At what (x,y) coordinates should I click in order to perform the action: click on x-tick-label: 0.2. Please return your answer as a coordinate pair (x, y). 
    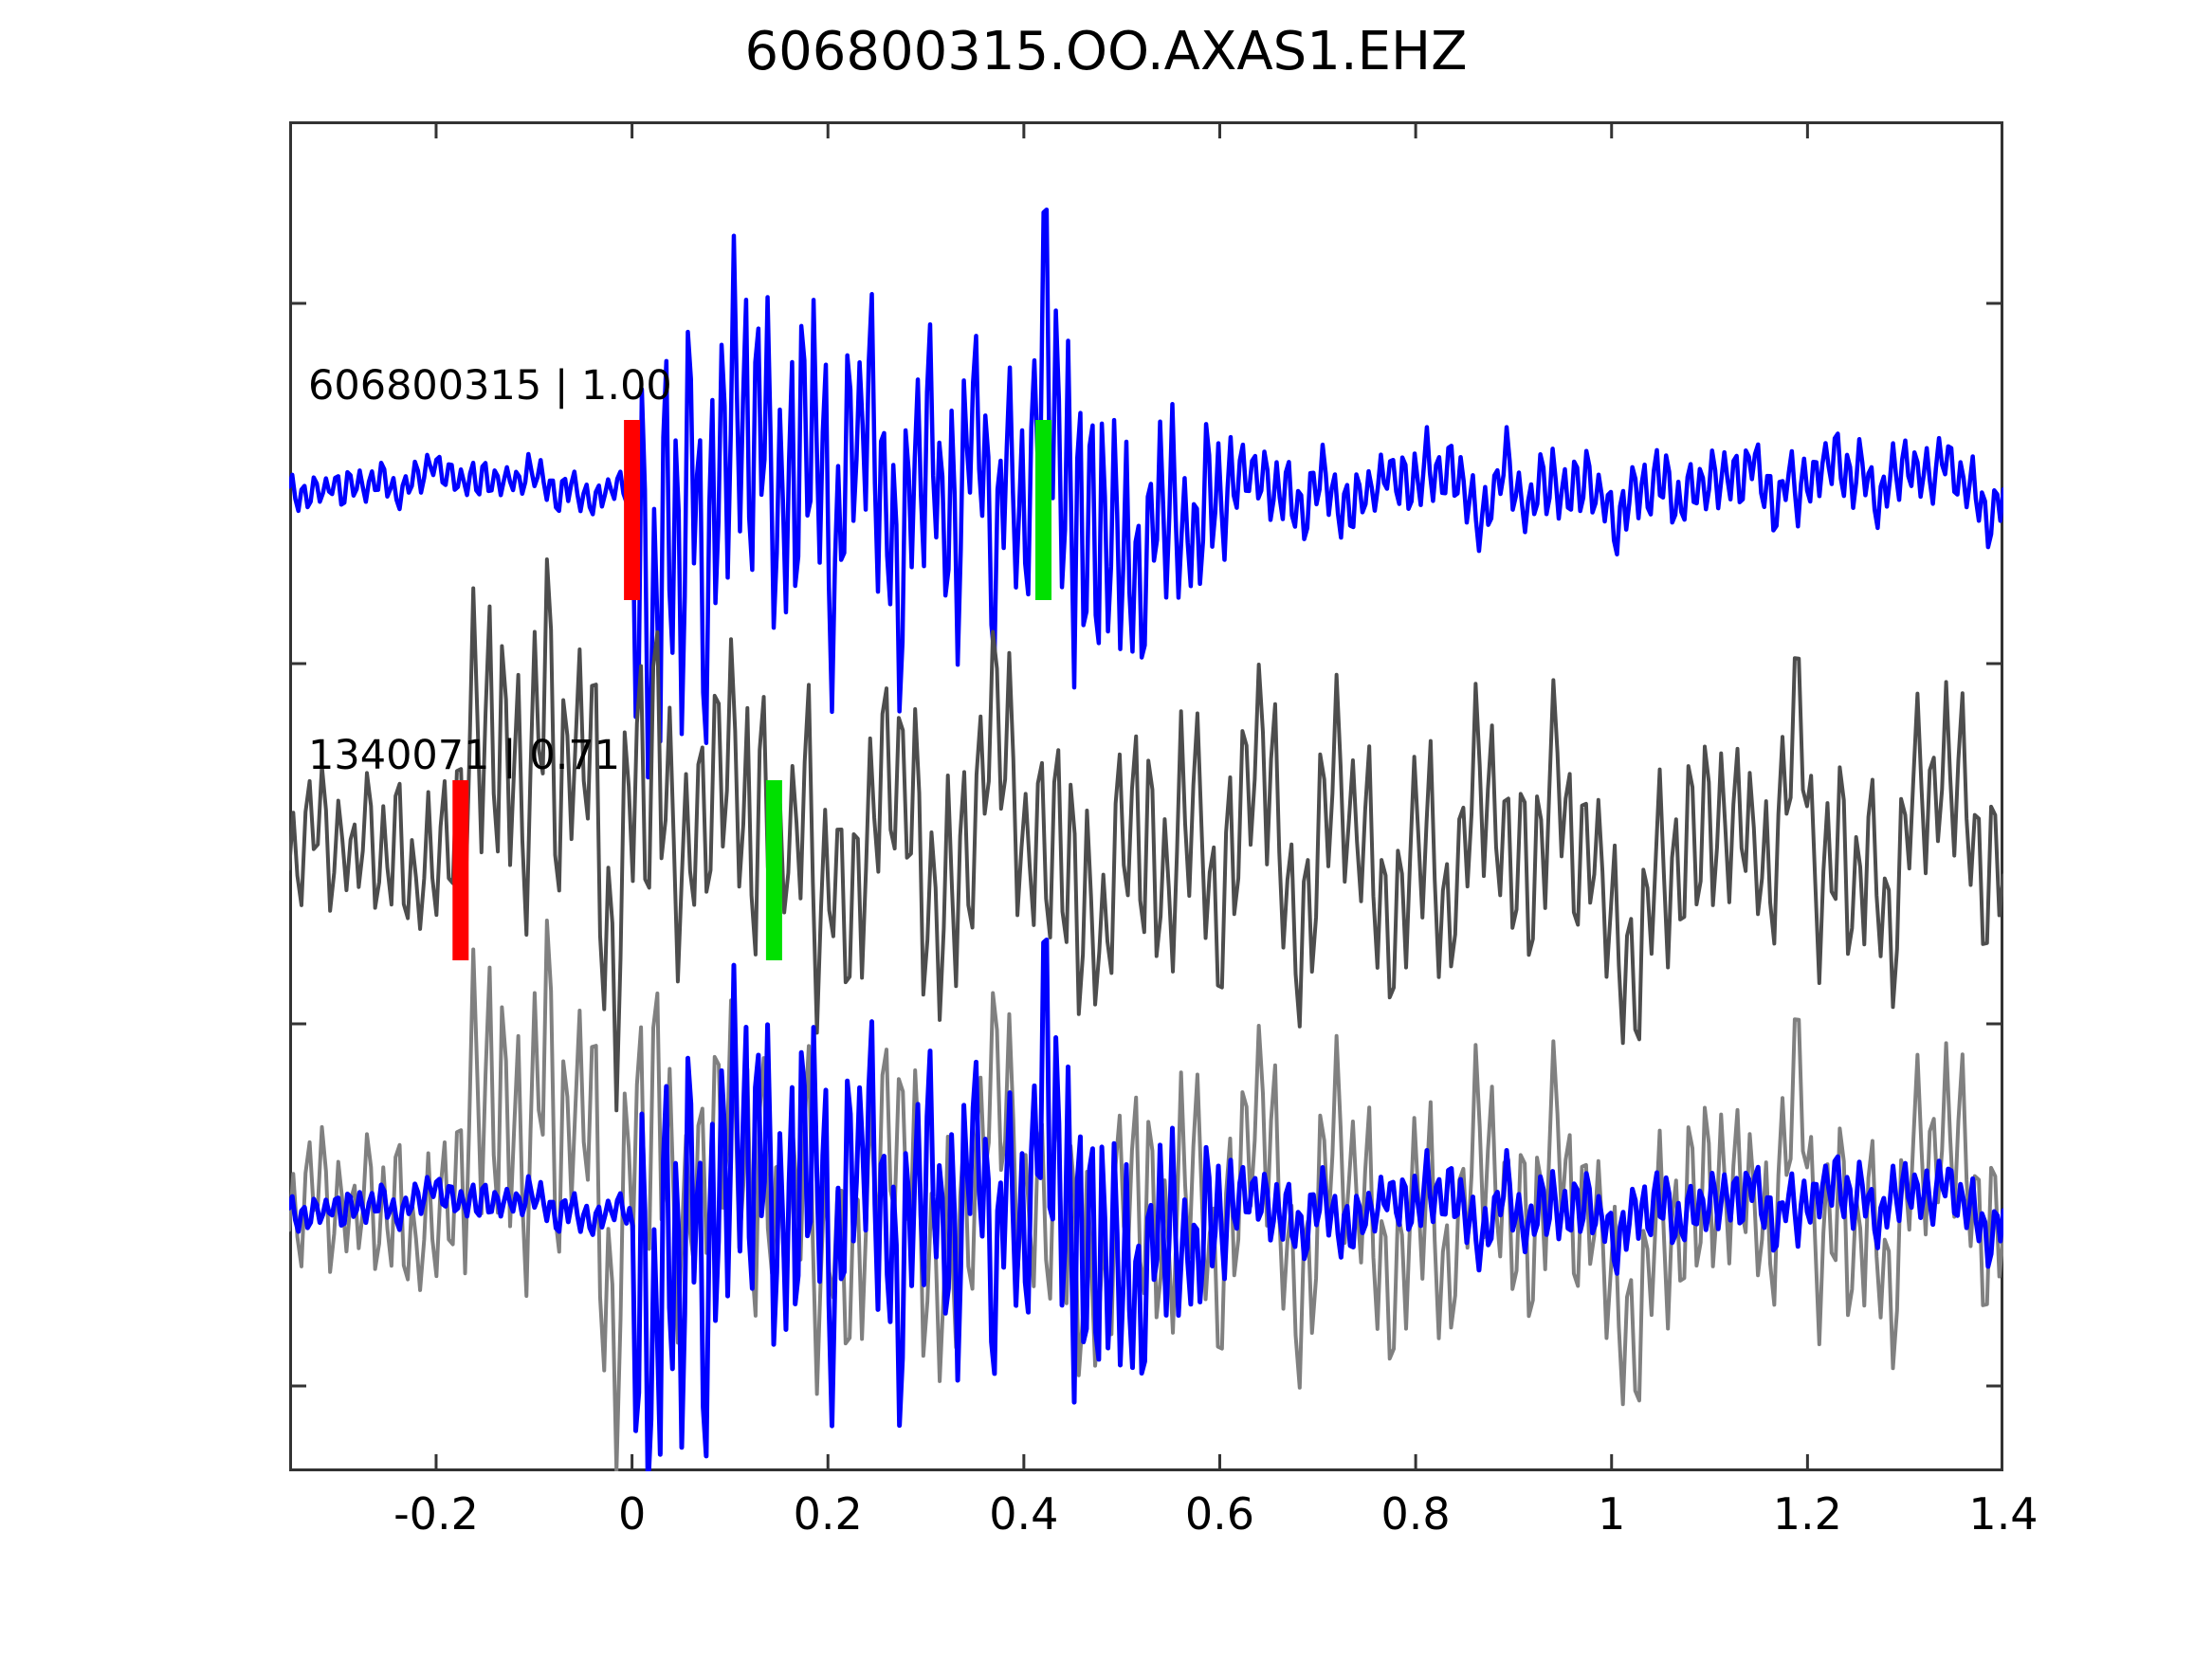
    Looking at the image, I should click on (828, 1514).